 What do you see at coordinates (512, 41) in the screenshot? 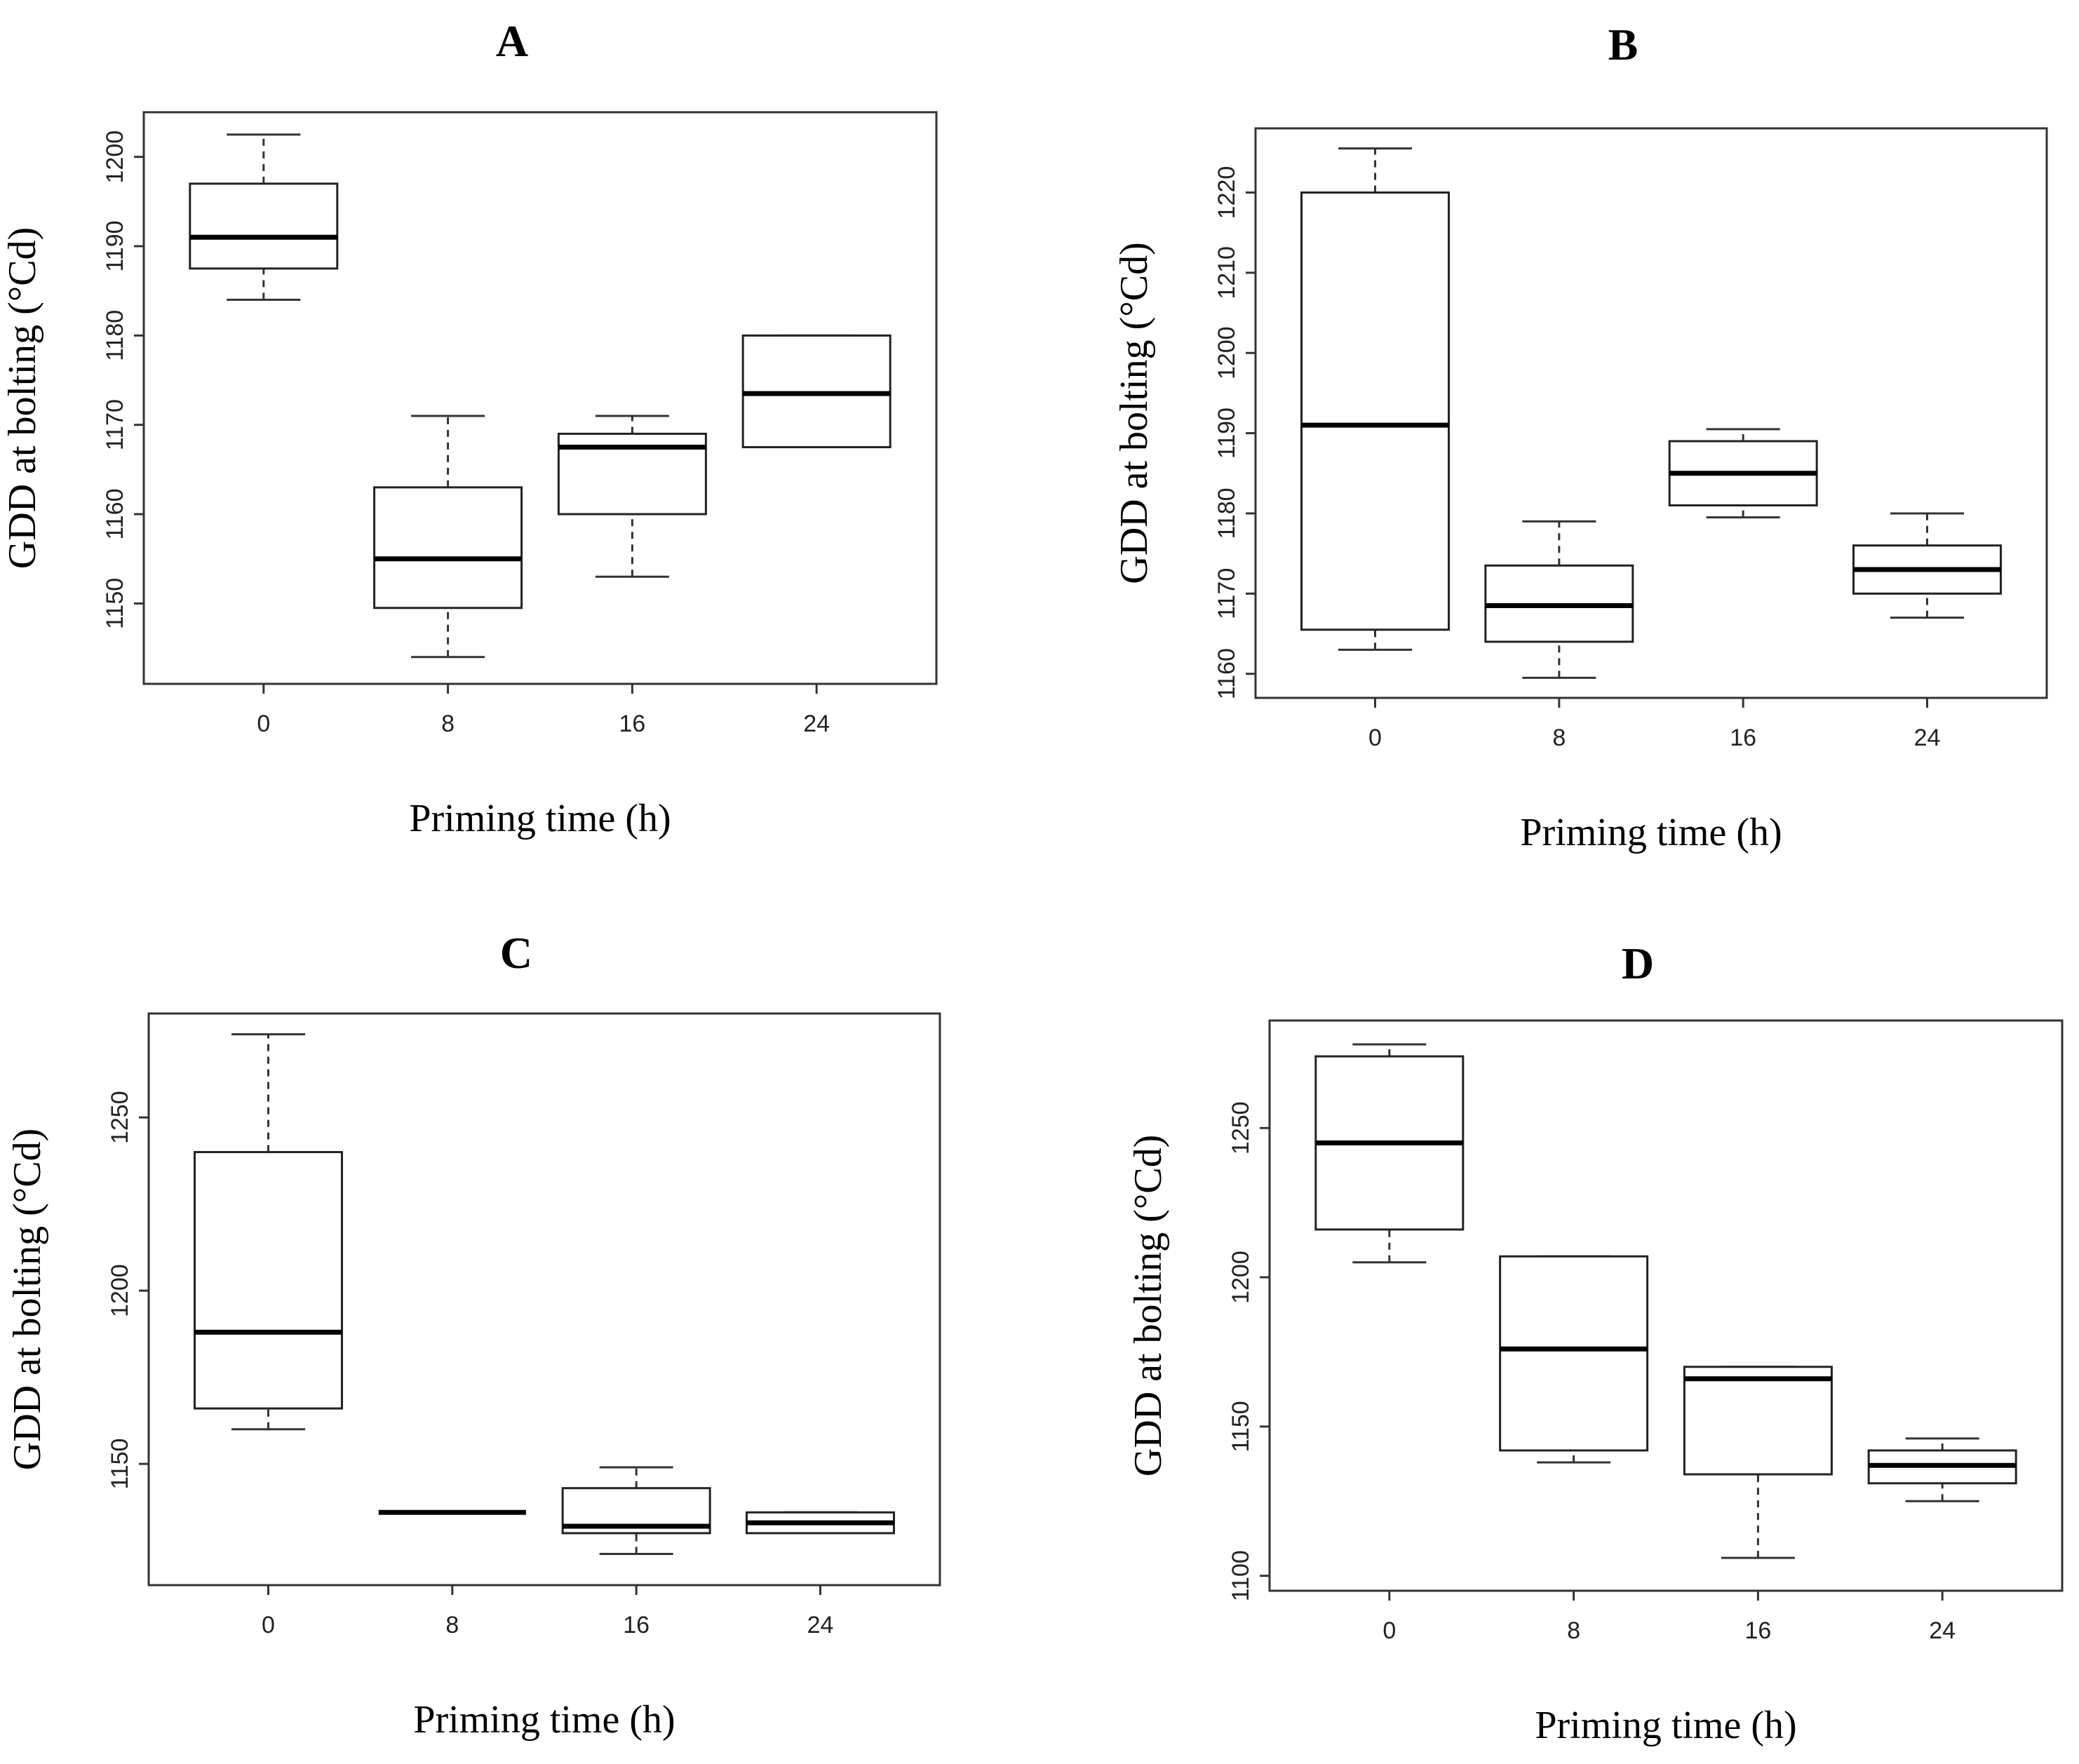
I see `panel-title: A` at bounding box center [512, 41].